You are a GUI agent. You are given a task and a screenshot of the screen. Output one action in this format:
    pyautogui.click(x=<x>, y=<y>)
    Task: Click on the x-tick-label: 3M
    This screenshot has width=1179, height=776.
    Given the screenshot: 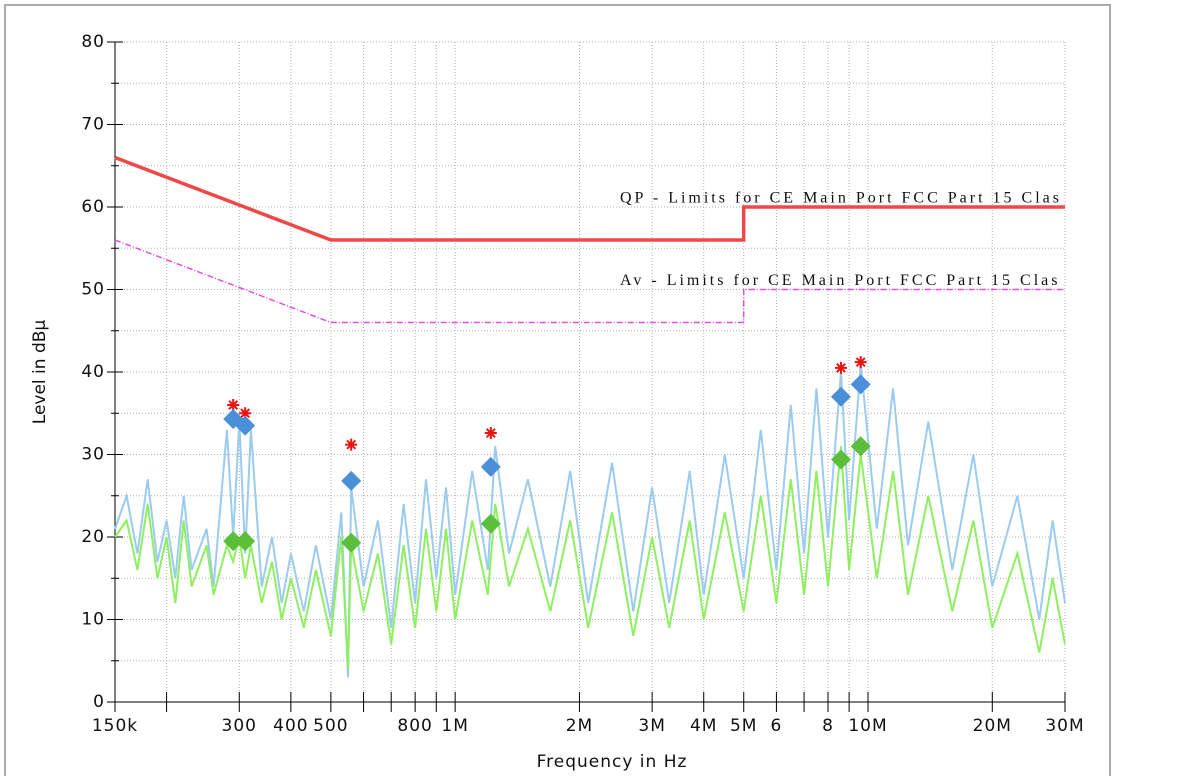 What is the action you would take?
    pyautogui.click(x=651, y=726)
    